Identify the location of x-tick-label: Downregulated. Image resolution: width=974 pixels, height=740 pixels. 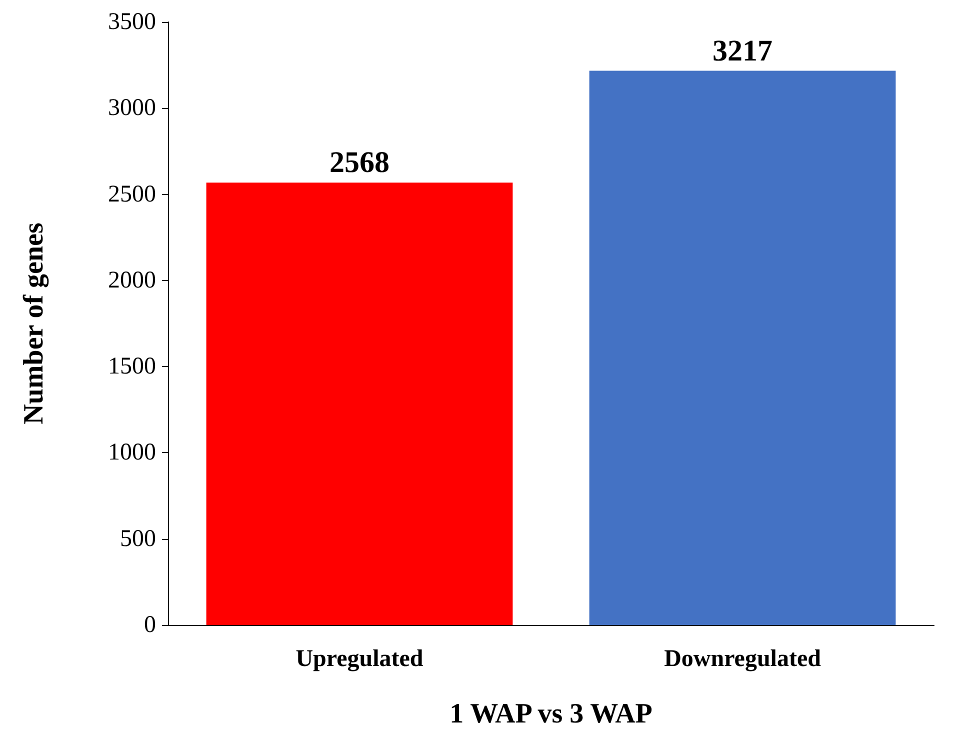
(743, 659).